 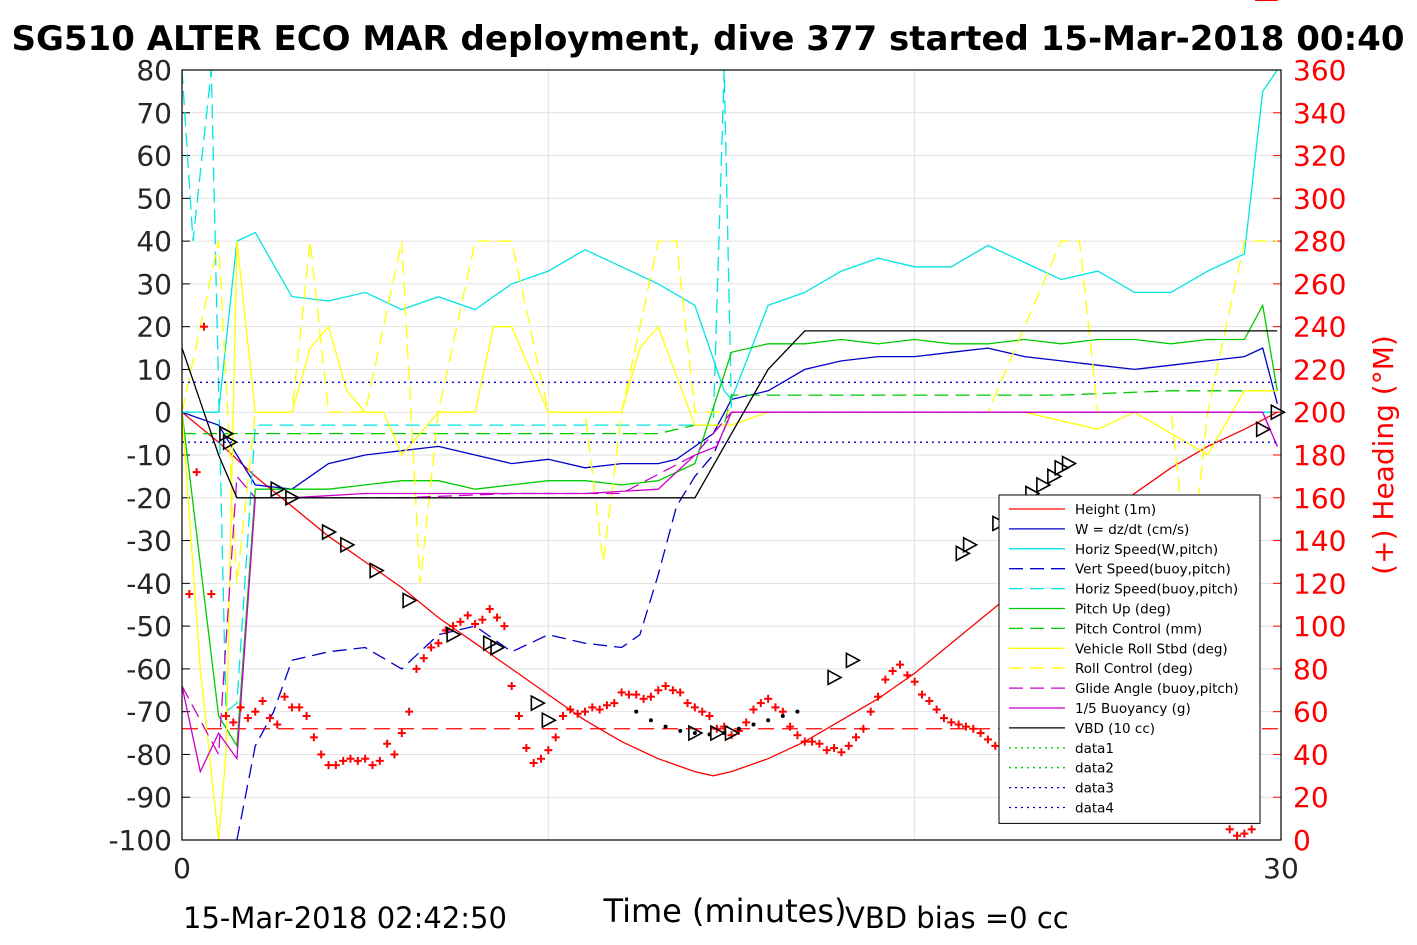 I want to click on legend-box, so click(x=1129, y=659).